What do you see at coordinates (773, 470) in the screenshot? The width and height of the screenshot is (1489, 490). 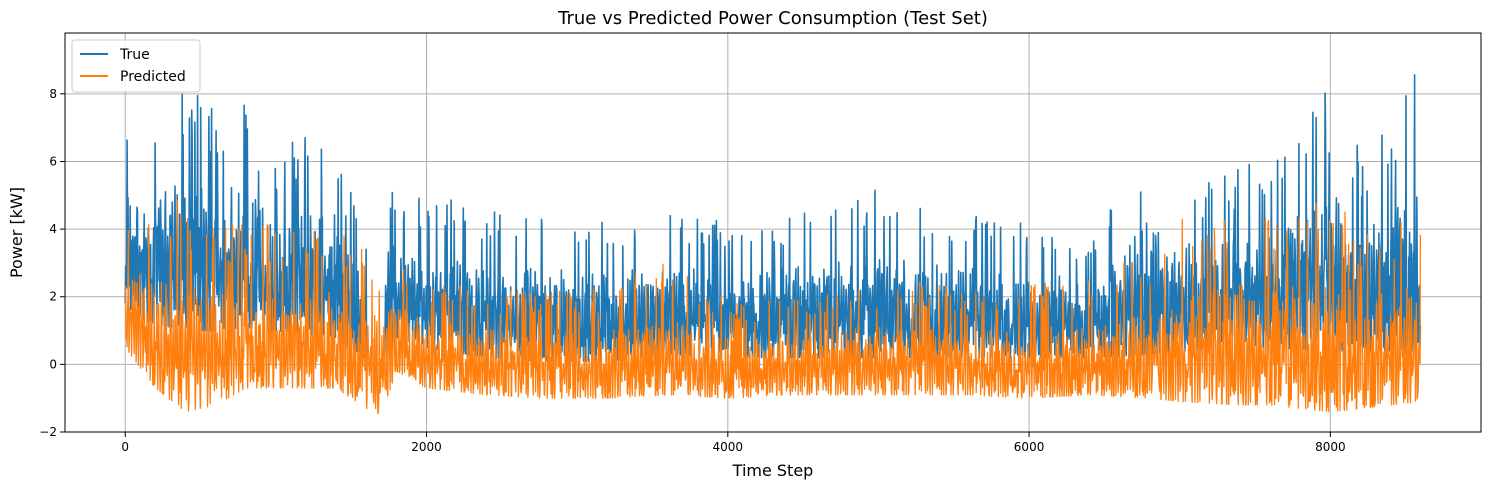 I see `x-axis-label: Time Step` at bounding box center [773, 470].